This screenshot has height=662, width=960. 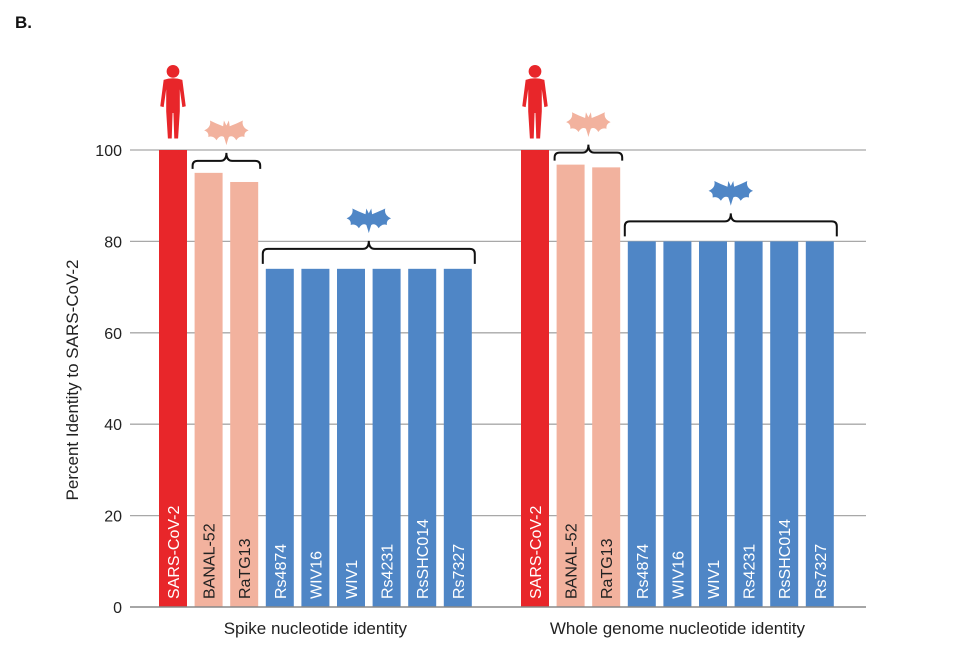 What do you see at coordinates (113, 242) in the screenshot?
I see `y-tick-label: 80` at bounding box center [113, 242].